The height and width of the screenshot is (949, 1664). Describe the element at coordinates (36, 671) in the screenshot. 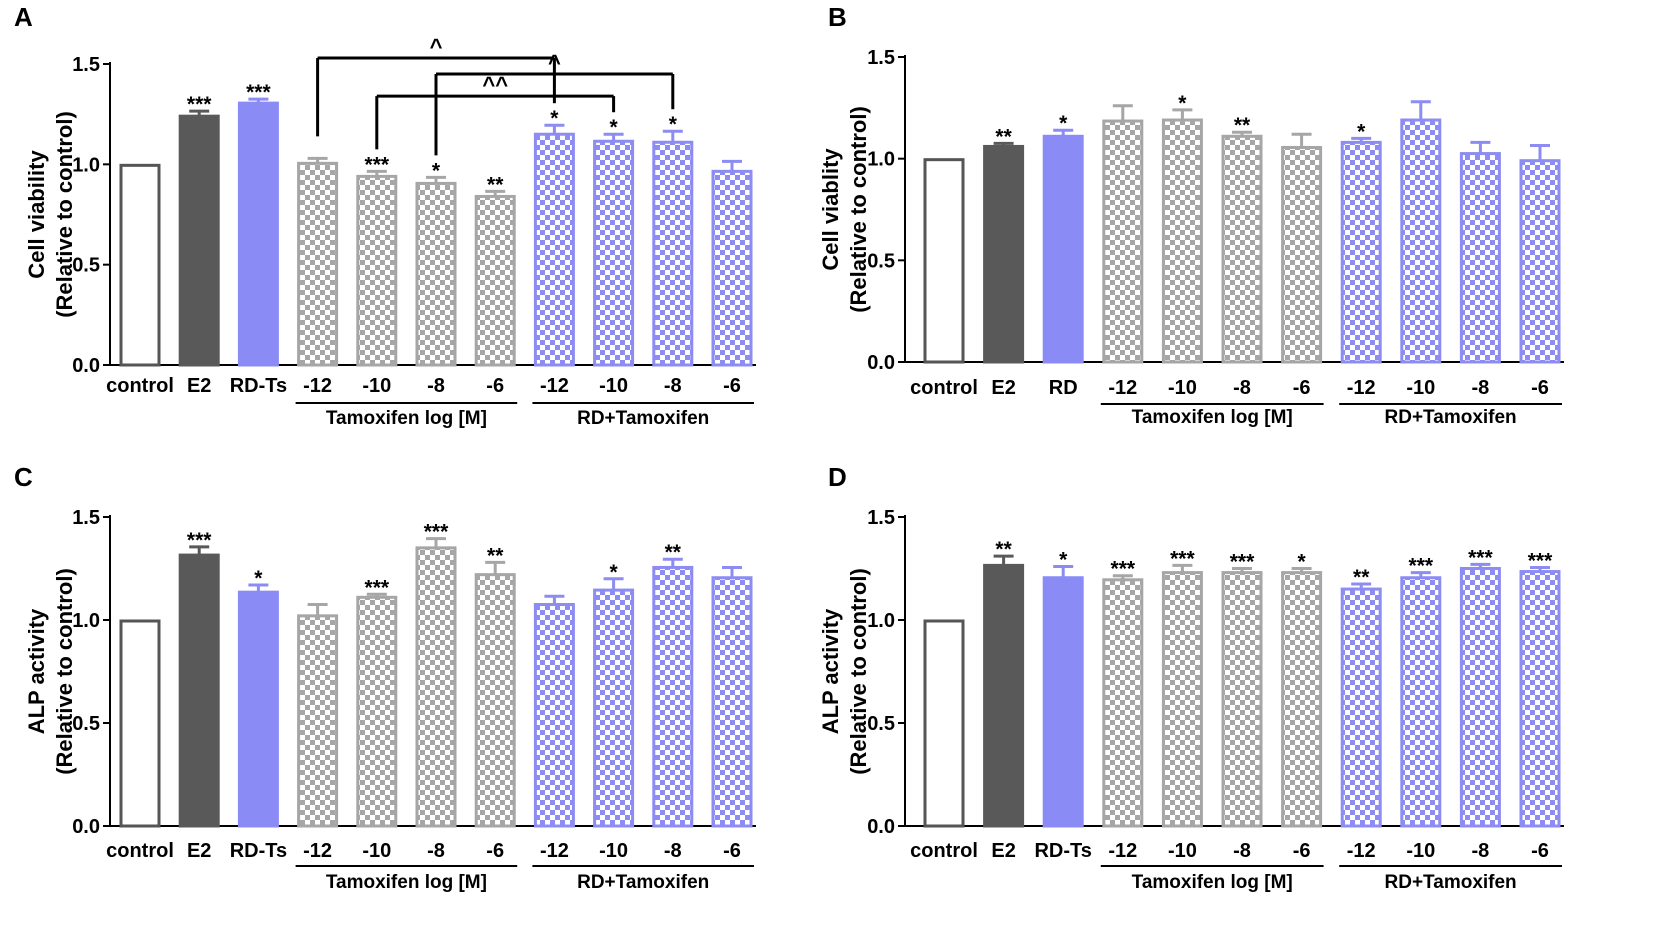

I see `y-axis-label: ALP activity` at that location.